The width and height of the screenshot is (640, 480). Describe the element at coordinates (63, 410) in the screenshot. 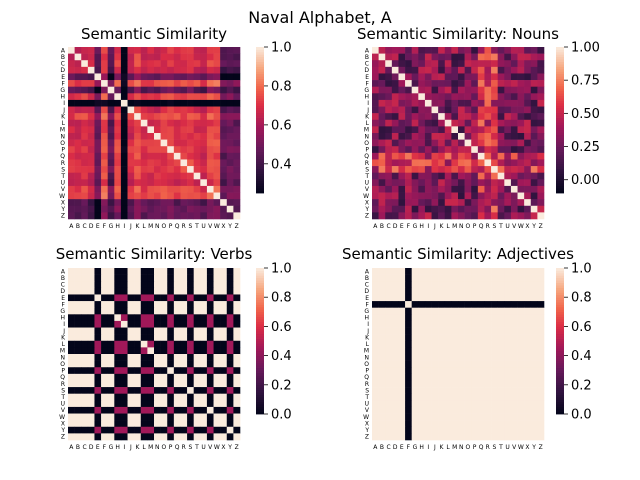

I see `y-tick-label: V` at that location.